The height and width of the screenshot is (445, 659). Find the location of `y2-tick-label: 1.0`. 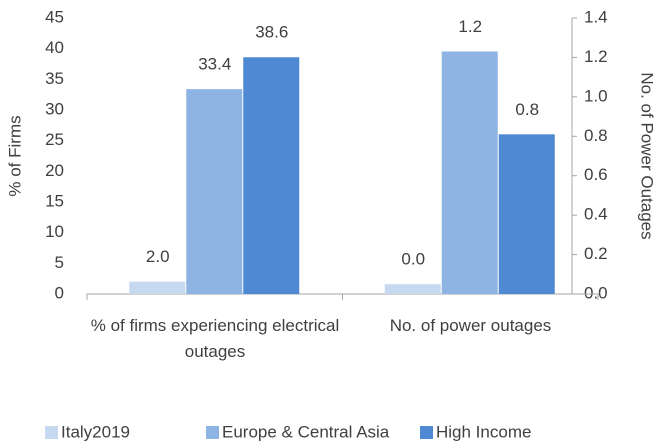

y2-tick-label: 1.0 is located at coordinates (596, 95).